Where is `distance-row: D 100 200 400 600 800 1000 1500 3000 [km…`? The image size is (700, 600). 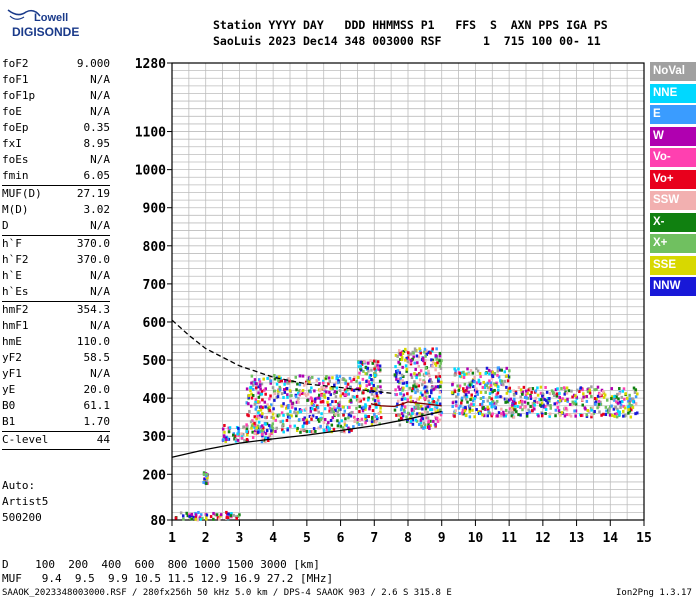 distance-row: D 100 200 400 600 800 1000 1500 3000 [km… is located at coordinates (161, 564).